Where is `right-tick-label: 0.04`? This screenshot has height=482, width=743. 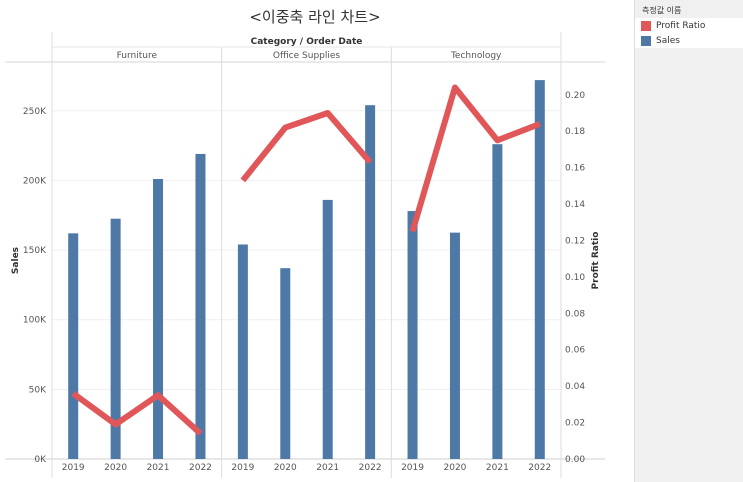
right-tick-label: 0.04 is located at coordinates (575, 387).